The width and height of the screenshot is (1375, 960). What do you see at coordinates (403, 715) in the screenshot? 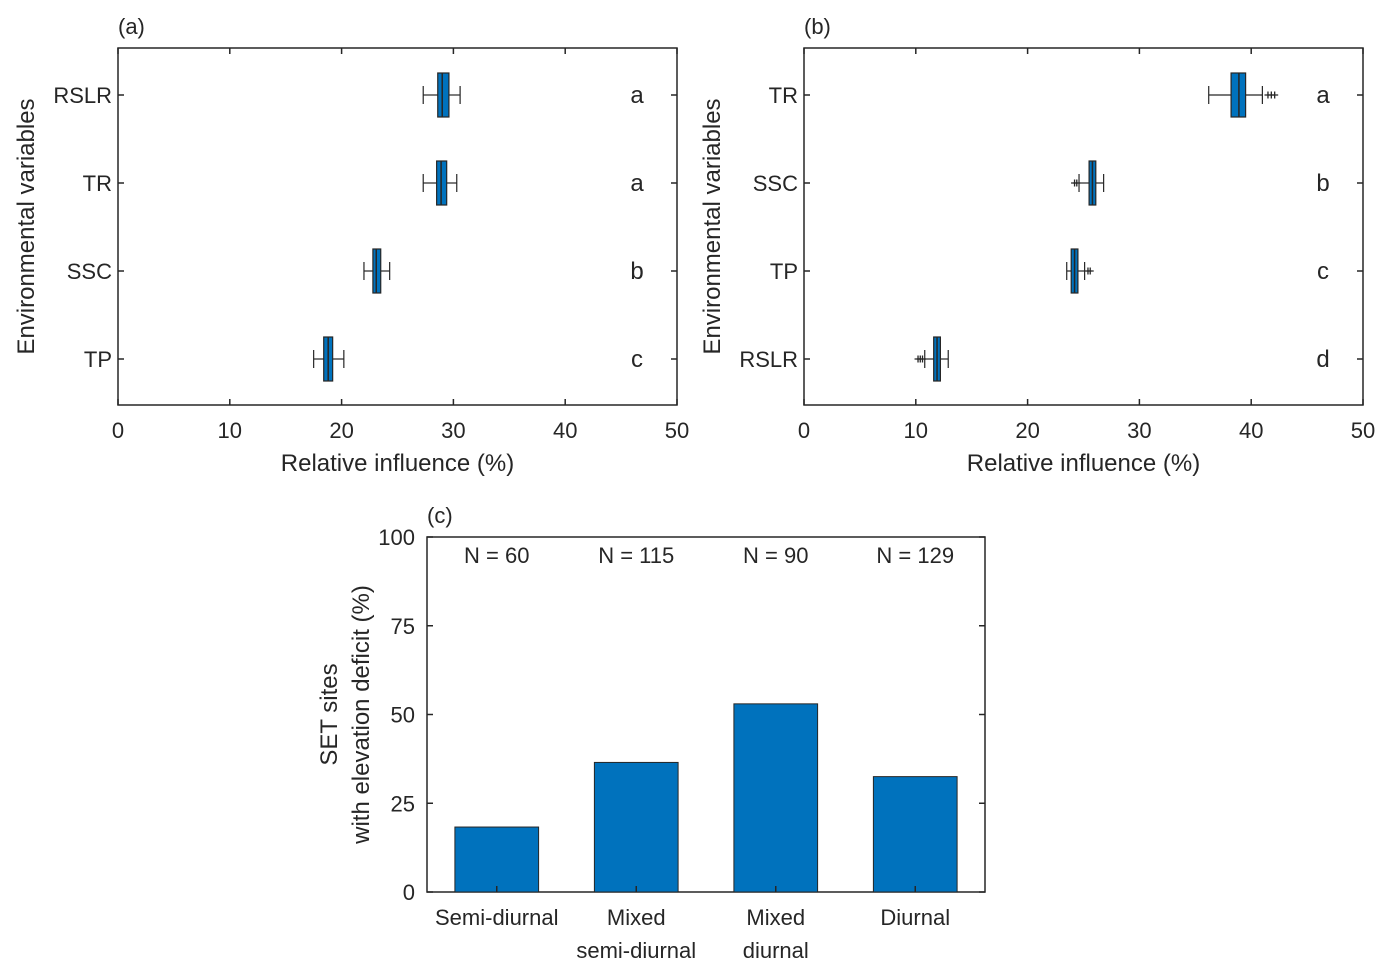
I see `y-tick-label: 50` at bounding box center [403, 715].